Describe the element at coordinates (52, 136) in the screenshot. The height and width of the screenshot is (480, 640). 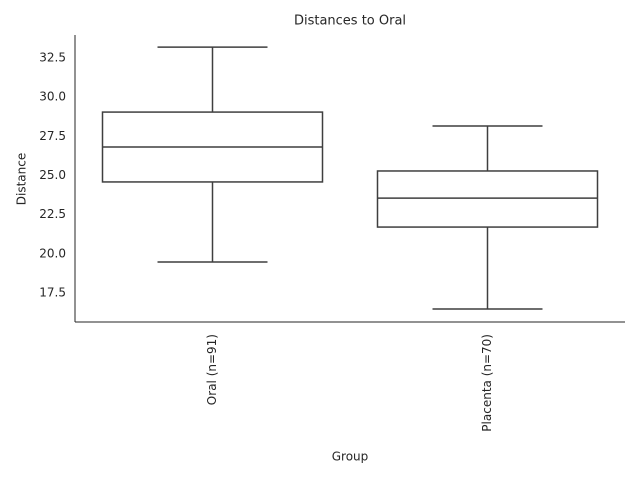
I see `y-tick-label: 27.5` at that location.